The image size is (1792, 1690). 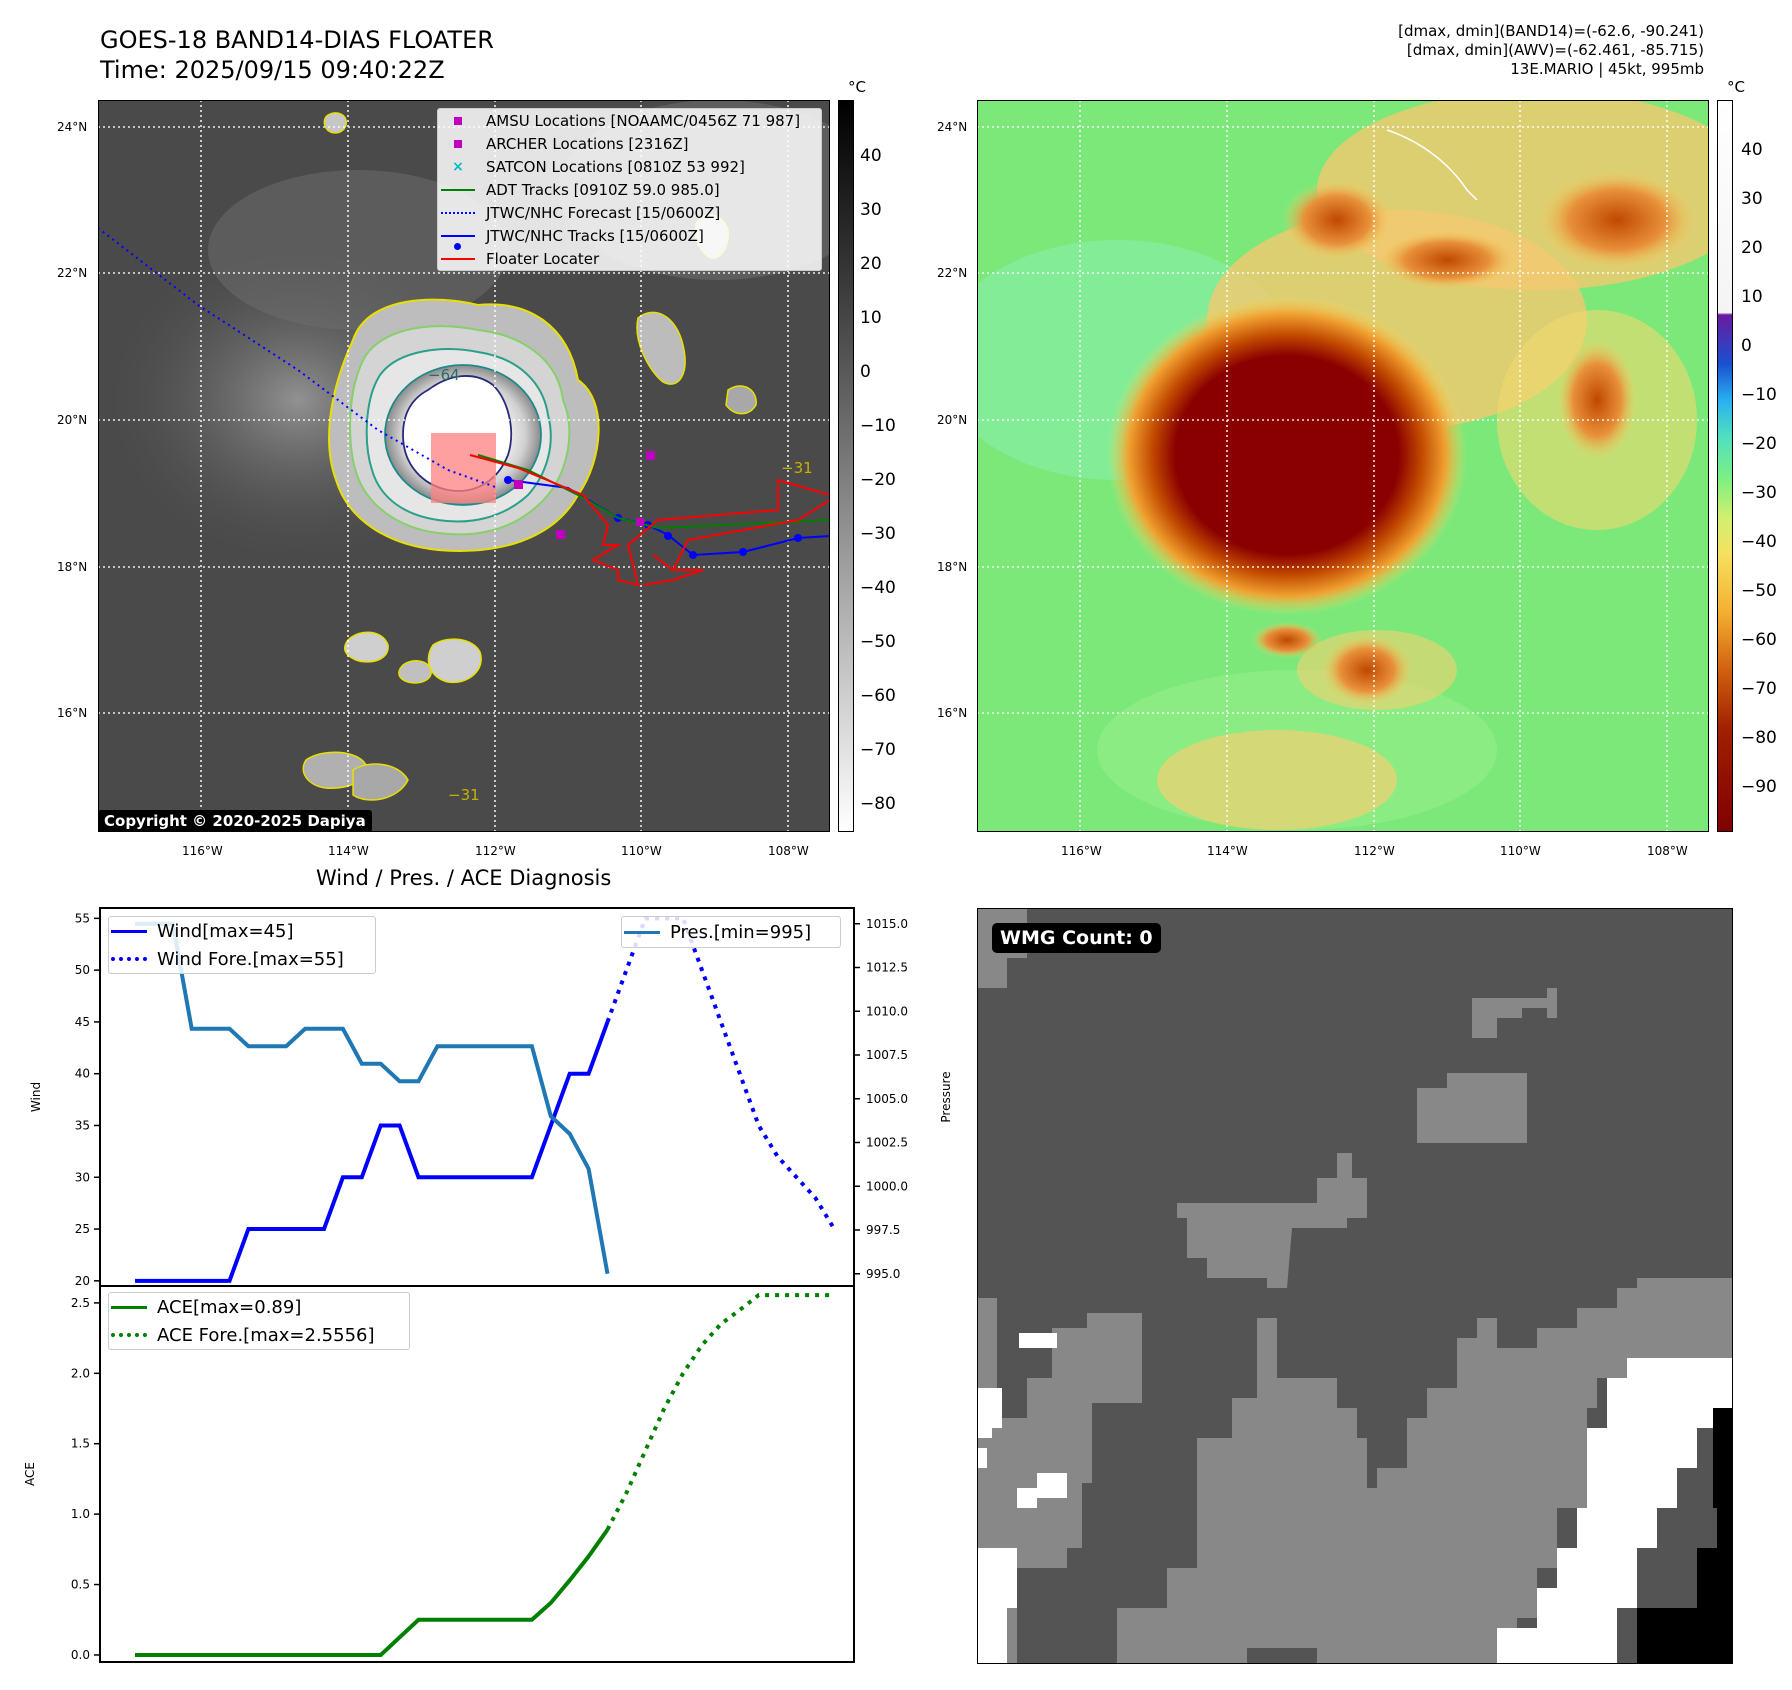 What do you see at coordinates (883, 1274) in the screenshot?
I see `pres-yticks-label: 995.0` at bounding box center [883, 1274].